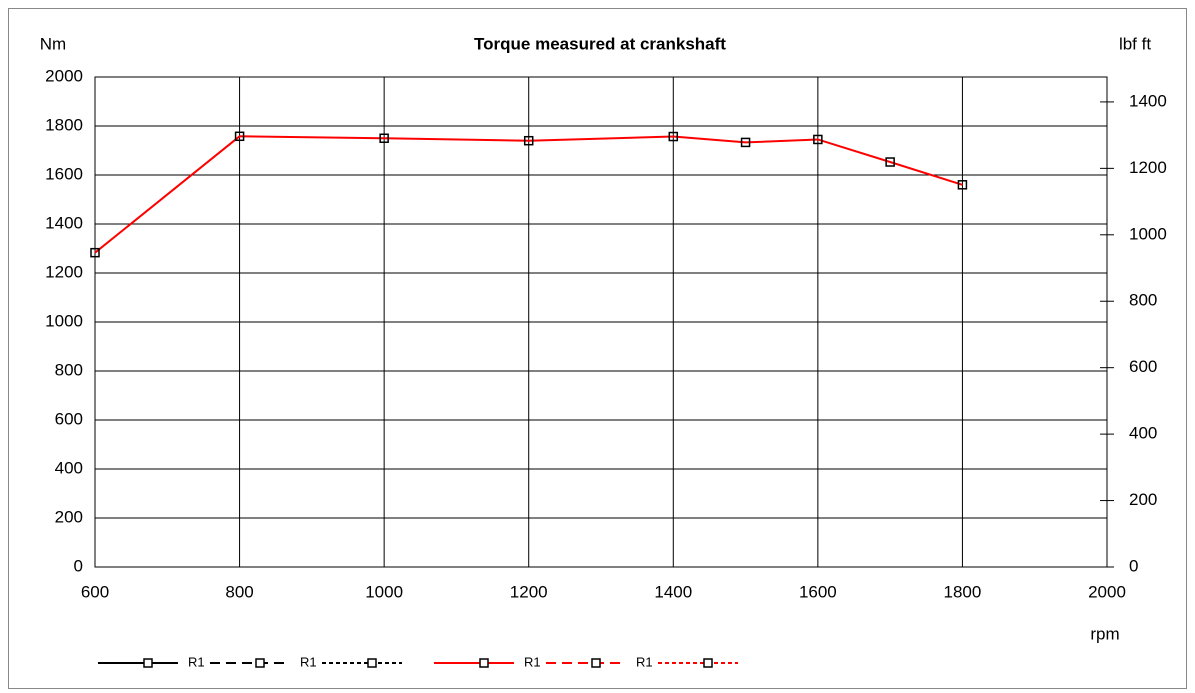 The height and width of the screenshot is (693, 1195). I want to click on y-tick-label: 400, so click(69, 467).